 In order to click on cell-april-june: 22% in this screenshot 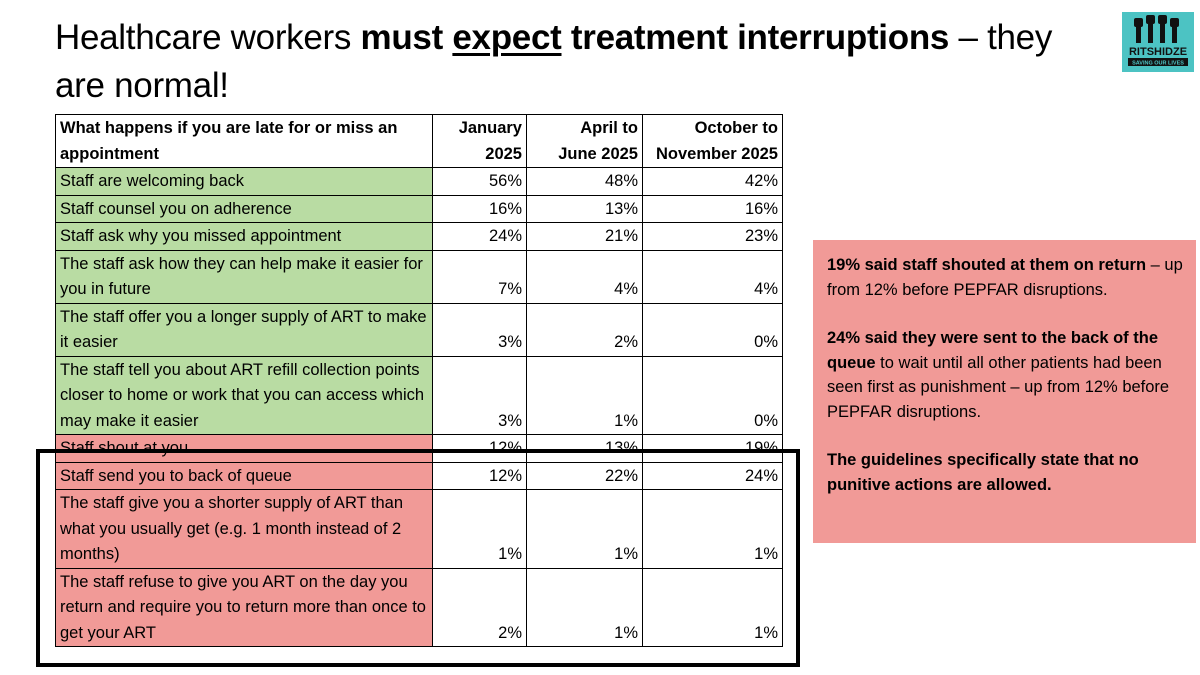, I will do `click(584, 475)`.